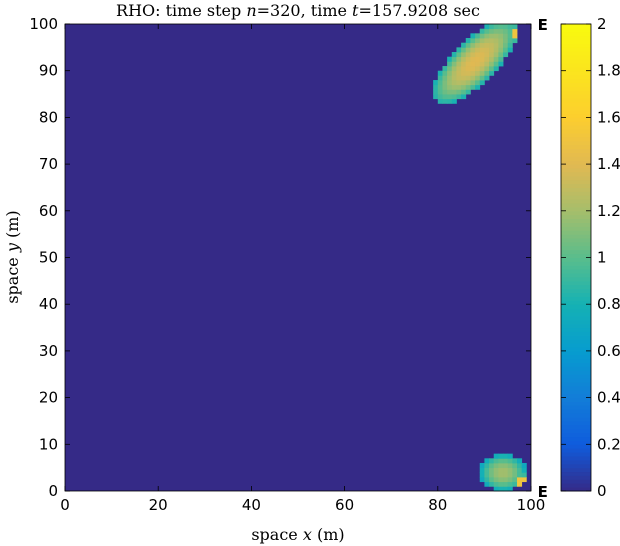  I want to click on colorbar-tick-label: 0.4, so click(608, 398).